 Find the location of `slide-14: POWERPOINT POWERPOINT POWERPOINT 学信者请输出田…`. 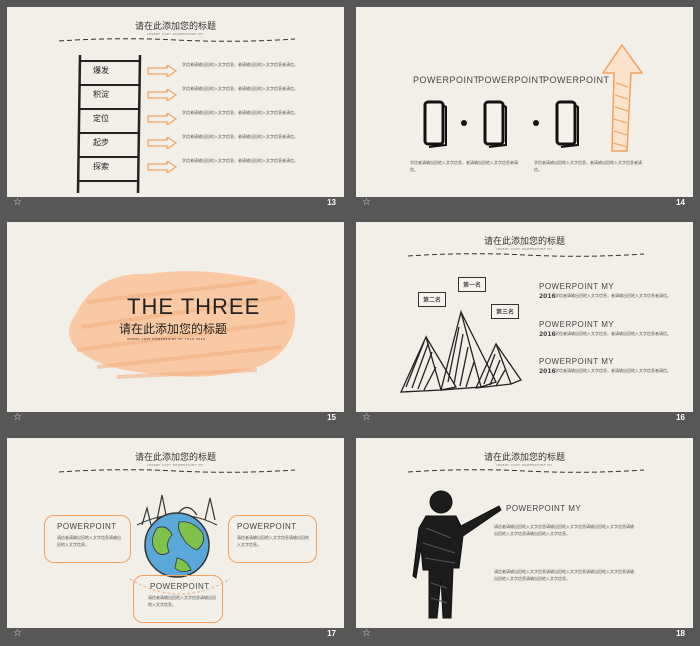

slide-14: POWERPOINT POWERPOINT POWERPOINT 学信者请输出田… is located at coordinates (524, 102).